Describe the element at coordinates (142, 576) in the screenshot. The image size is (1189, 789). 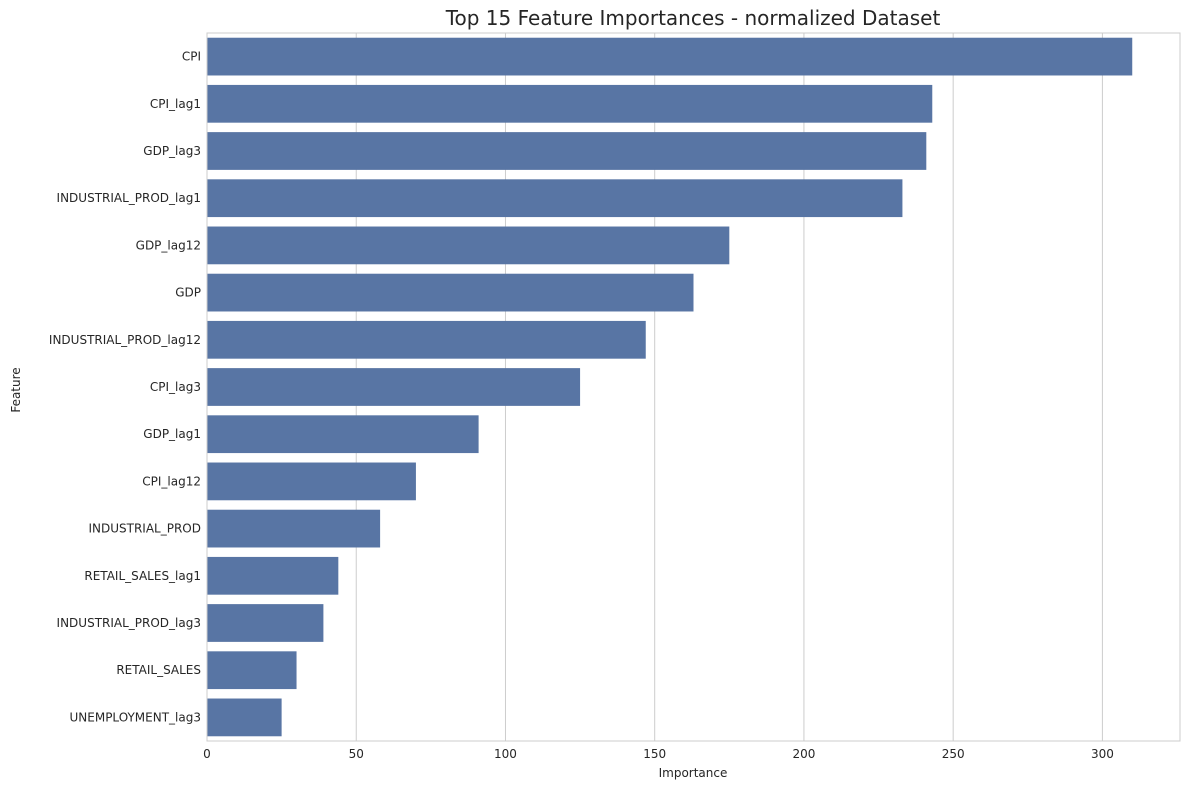
I see `y-tick-label: RETAIL_SALES_lag1` at that location.